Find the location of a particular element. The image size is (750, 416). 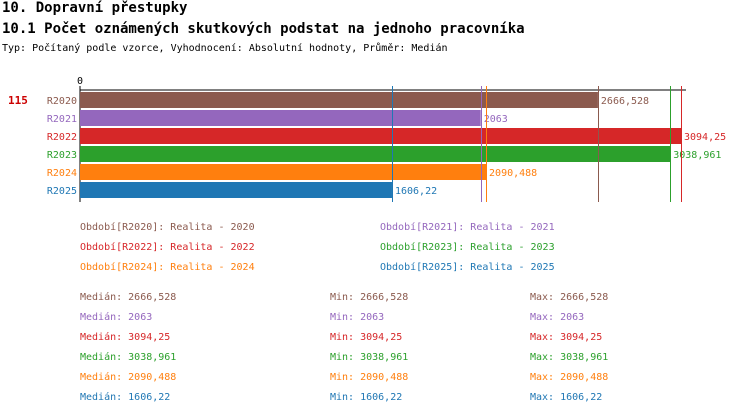

value-label: 2063 is located at coordinates (496, 119).